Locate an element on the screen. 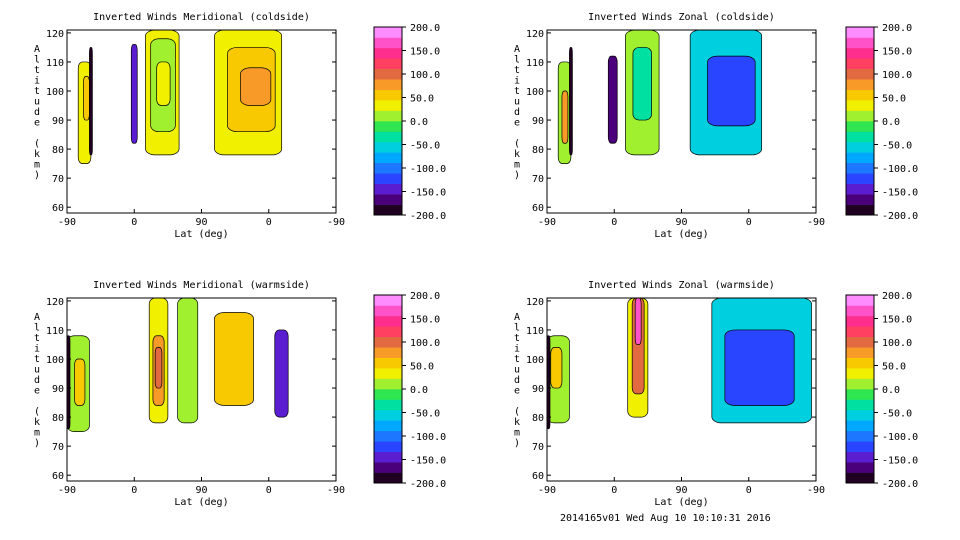  y-axis-label-char: l is located at coordinates (37, 60).